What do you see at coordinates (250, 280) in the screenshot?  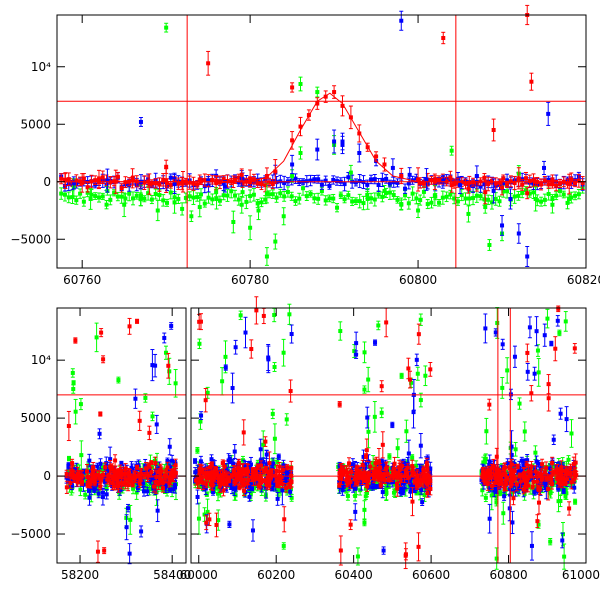 I see `x-tick-label: 60780` at bounding box center [250, 280].